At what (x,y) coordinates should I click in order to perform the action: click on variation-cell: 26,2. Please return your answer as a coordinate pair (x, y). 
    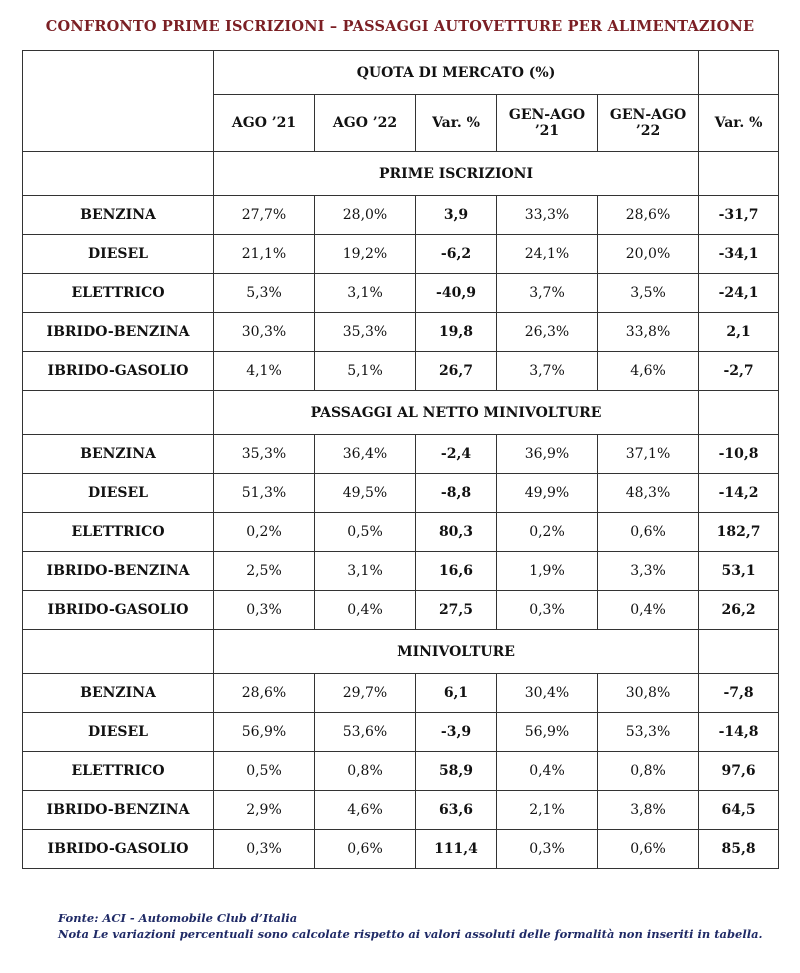
    Looking at the image, I should click on (739, 610).